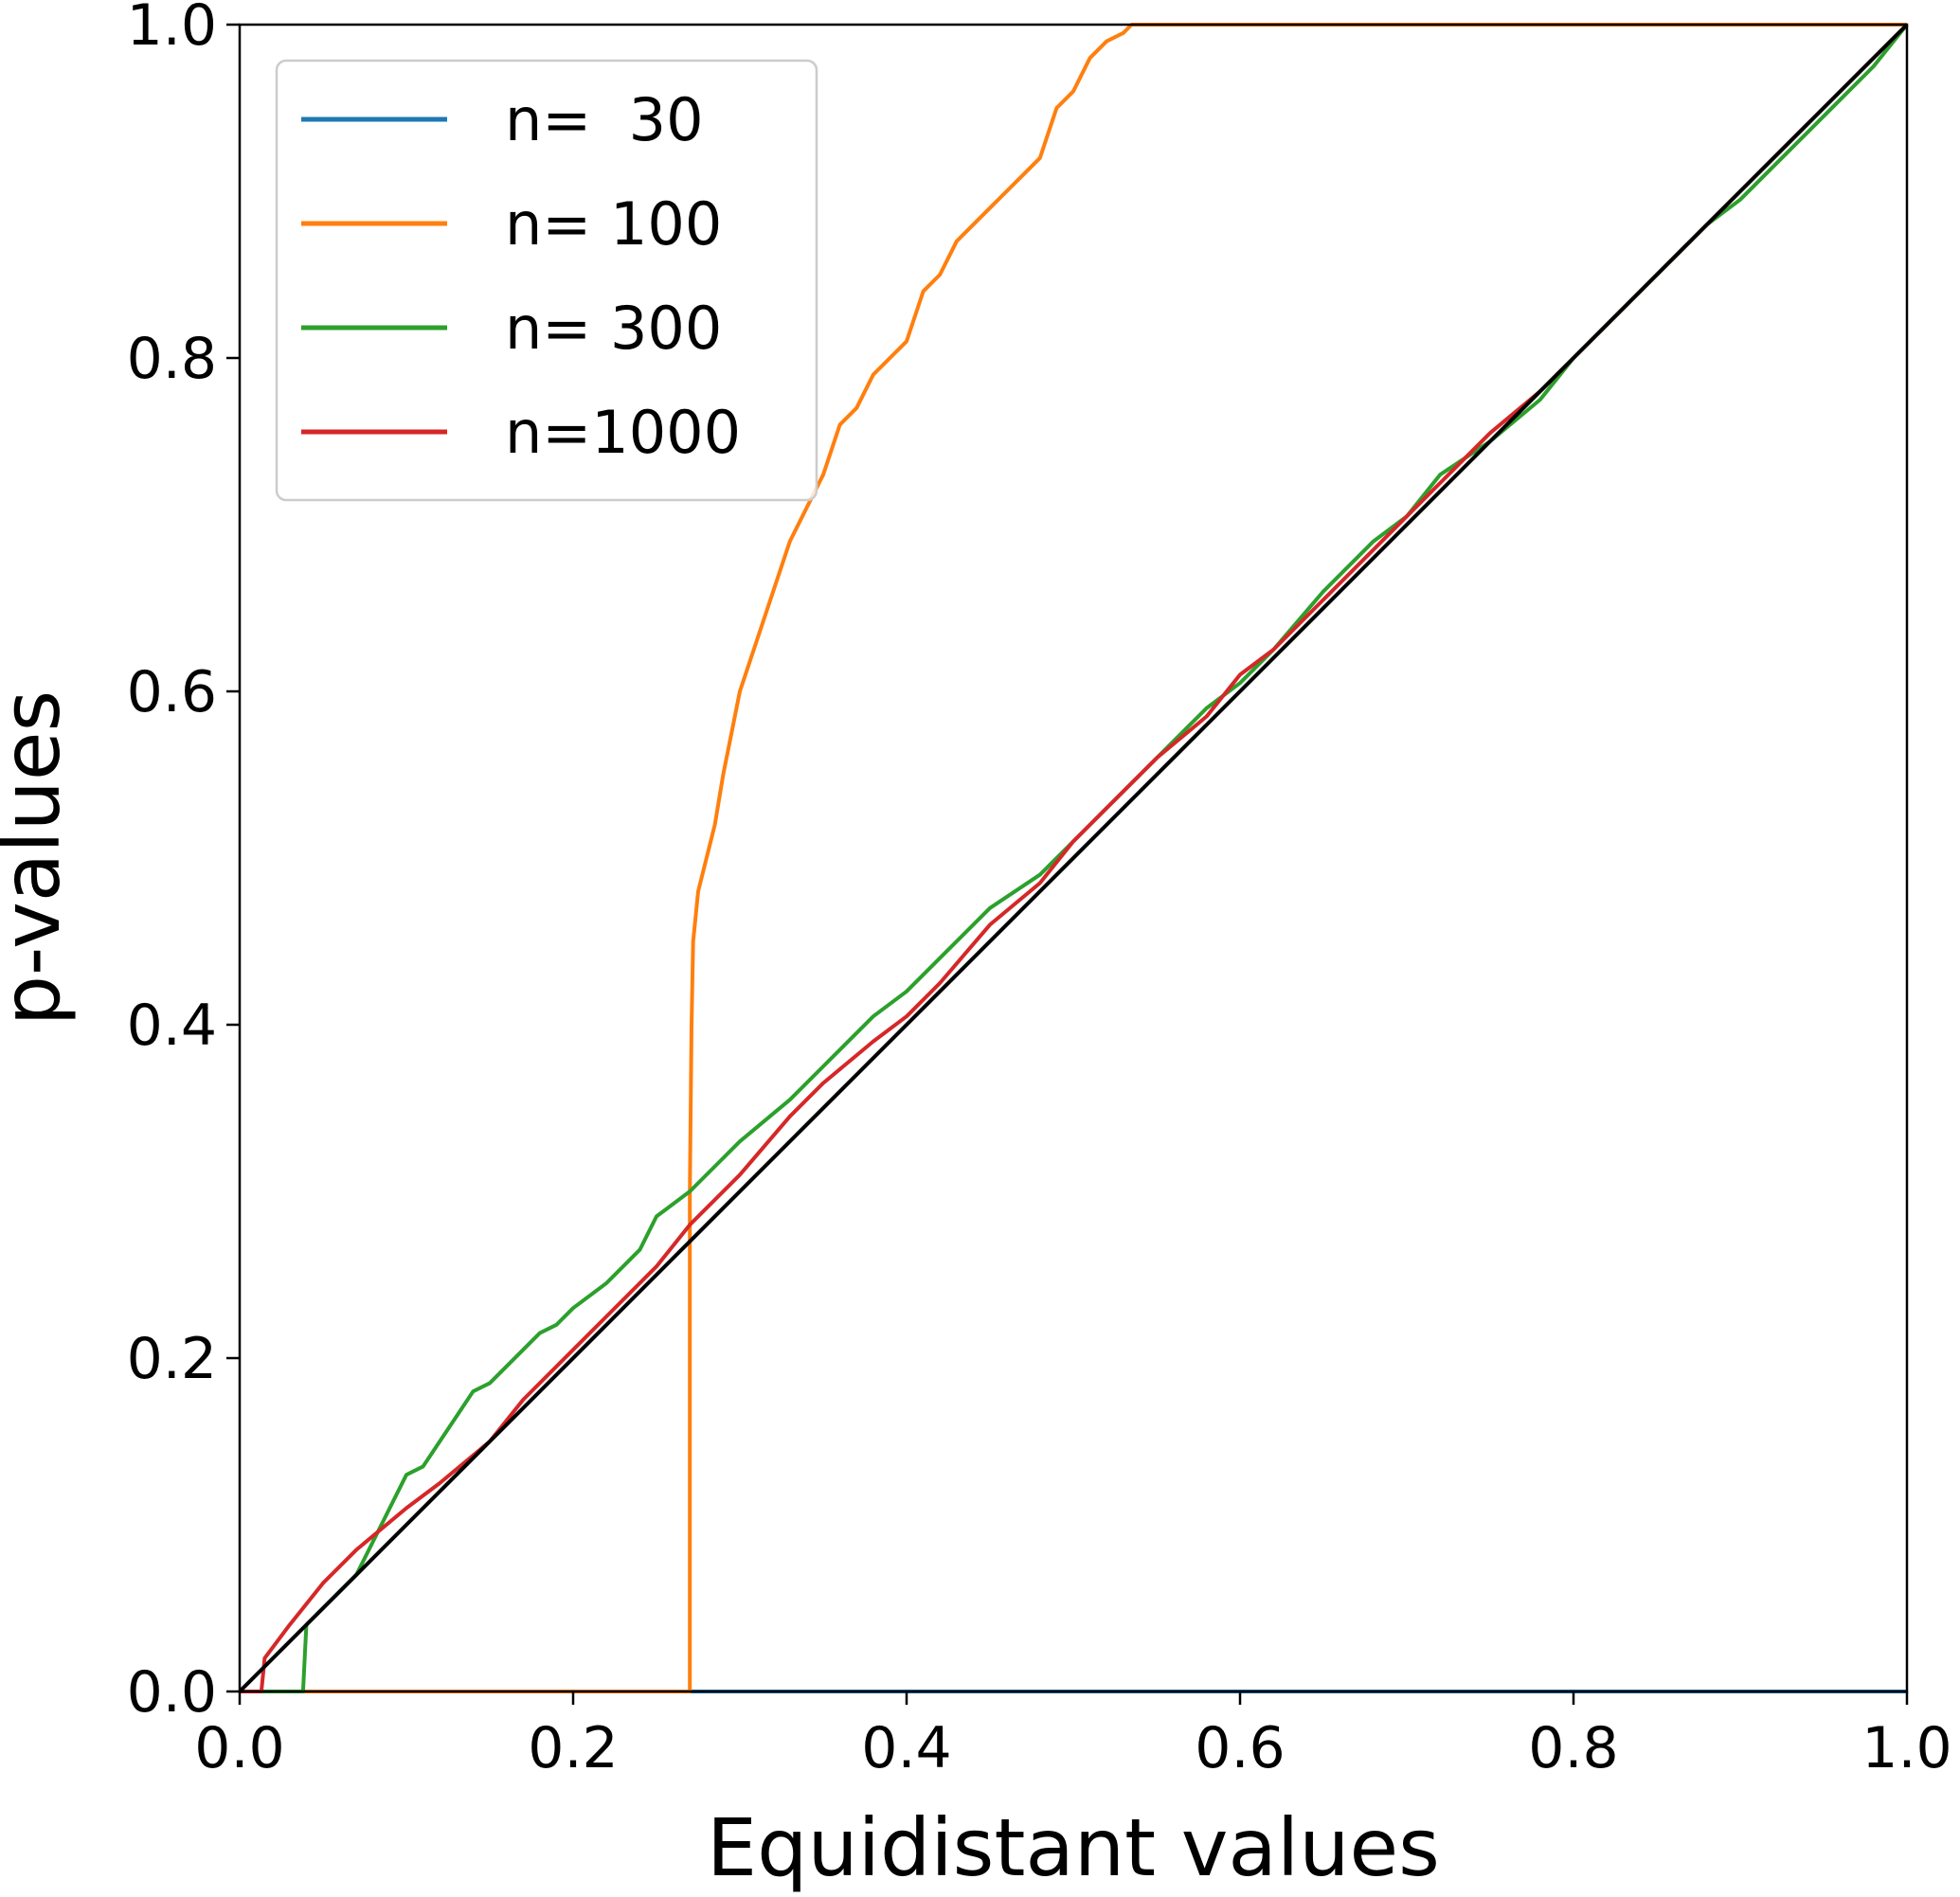 This screenshot has width=1960, height=1897. I want to click on x-tick-label: 0.4, so click(906, 1748).